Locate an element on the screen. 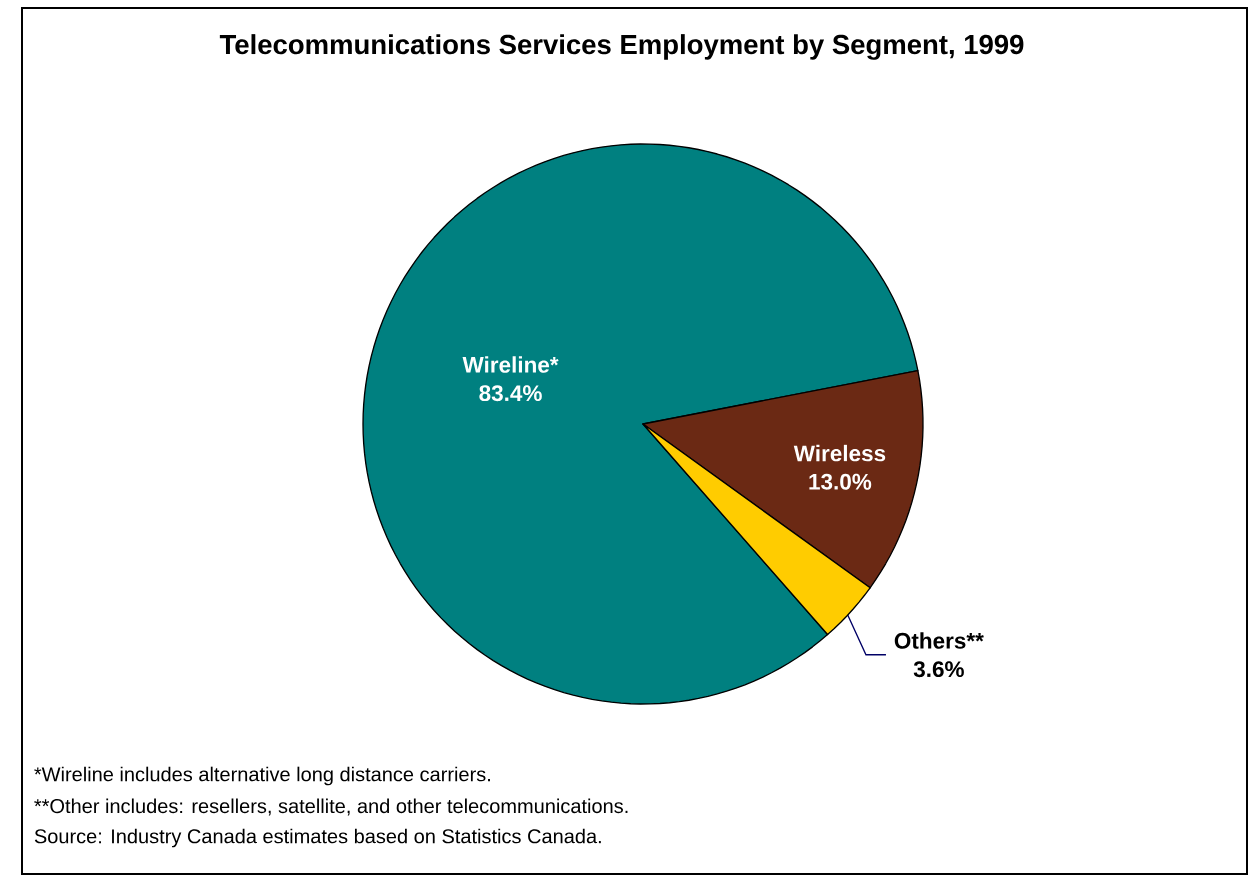 The height and width of the screenshot is (876, 1249). data-label: 3.6% is located at coordinates (938, 669).